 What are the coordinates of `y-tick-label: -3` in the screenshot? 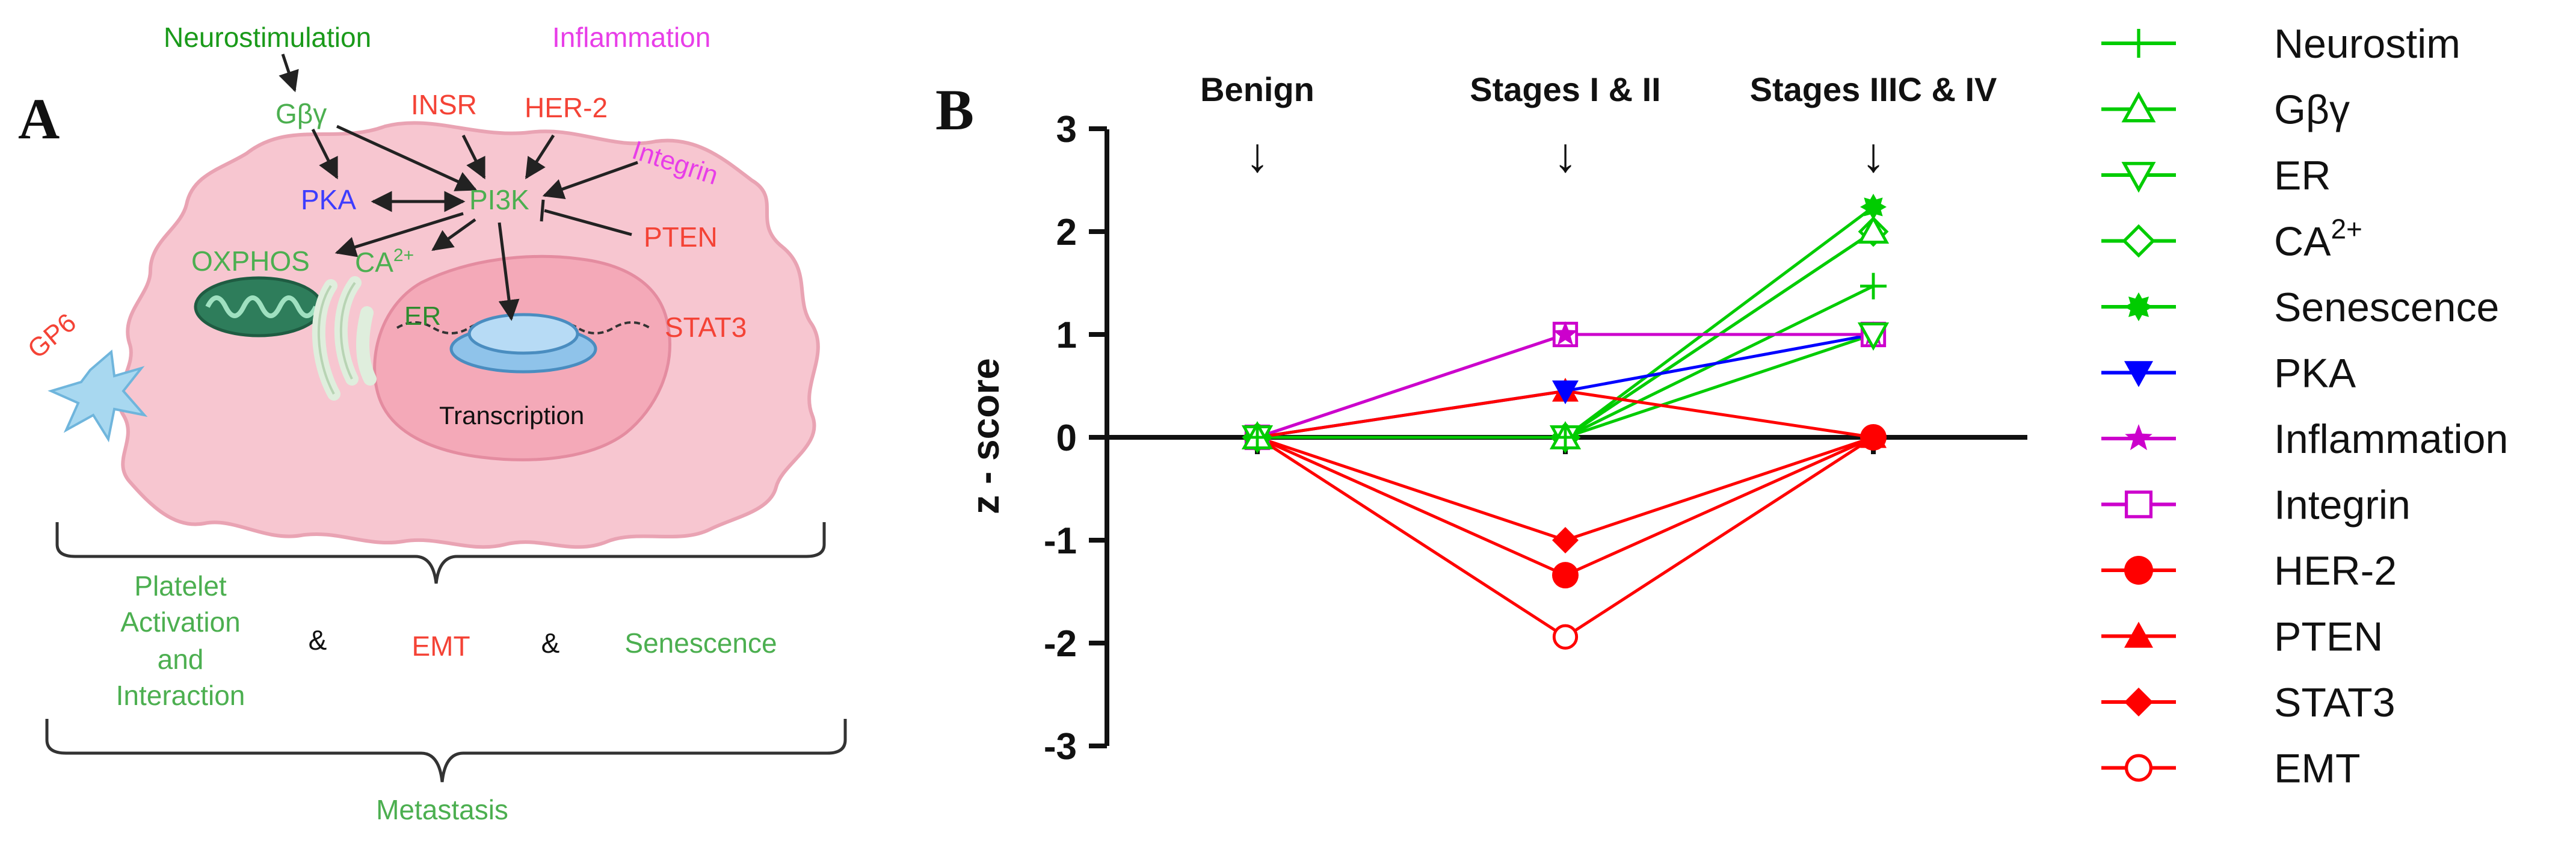 It's located at (1060, 747).